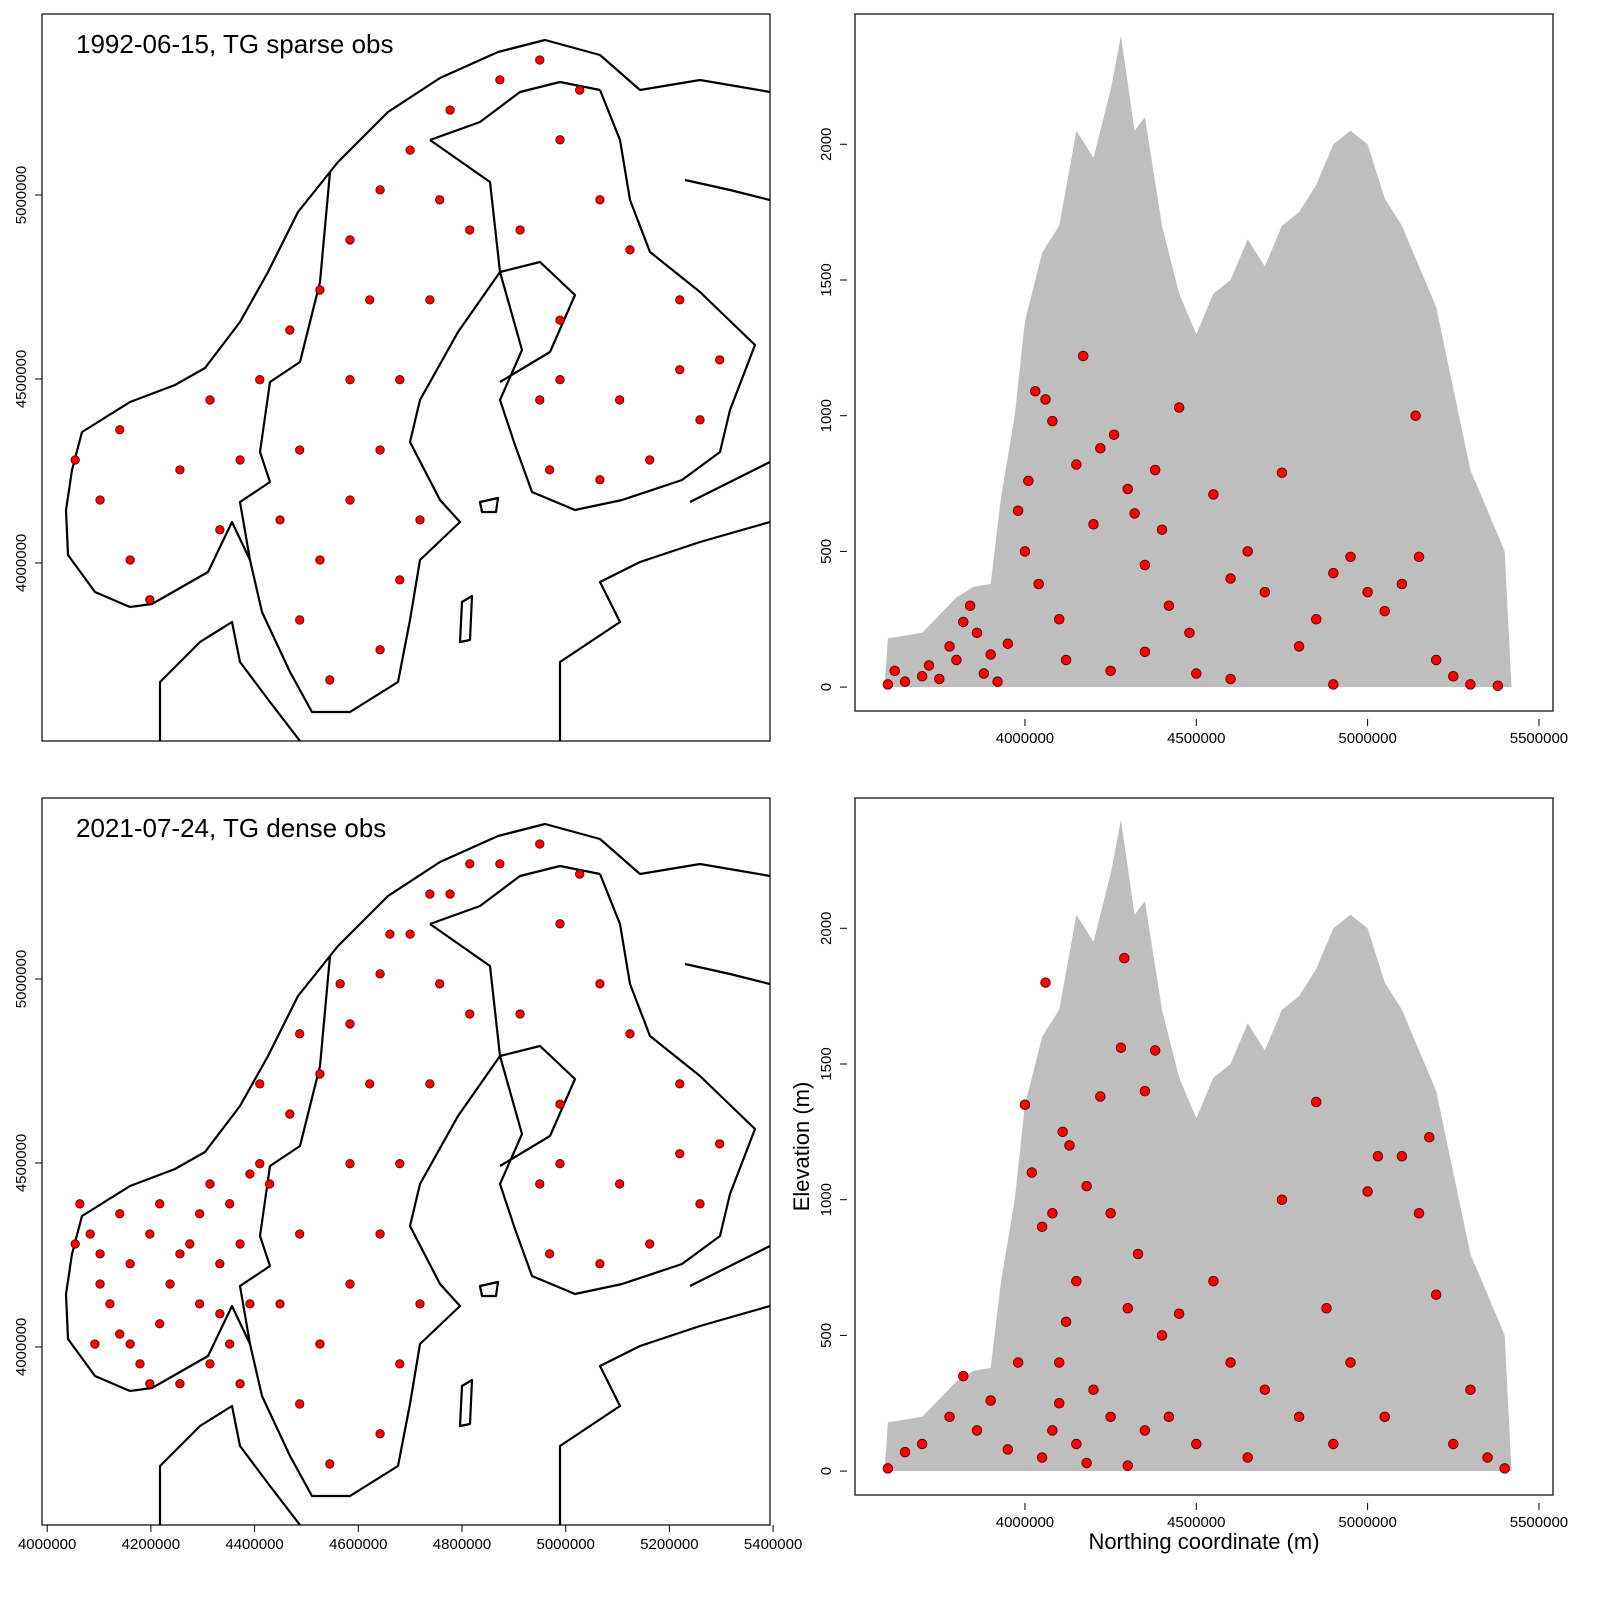 The height and width of the screenshot is (1605, 1600). What do you see at coordinates (254, 1544) in the screenshot?
I see `x-tick-label: 4400000` at bounding box center [254, 1544].